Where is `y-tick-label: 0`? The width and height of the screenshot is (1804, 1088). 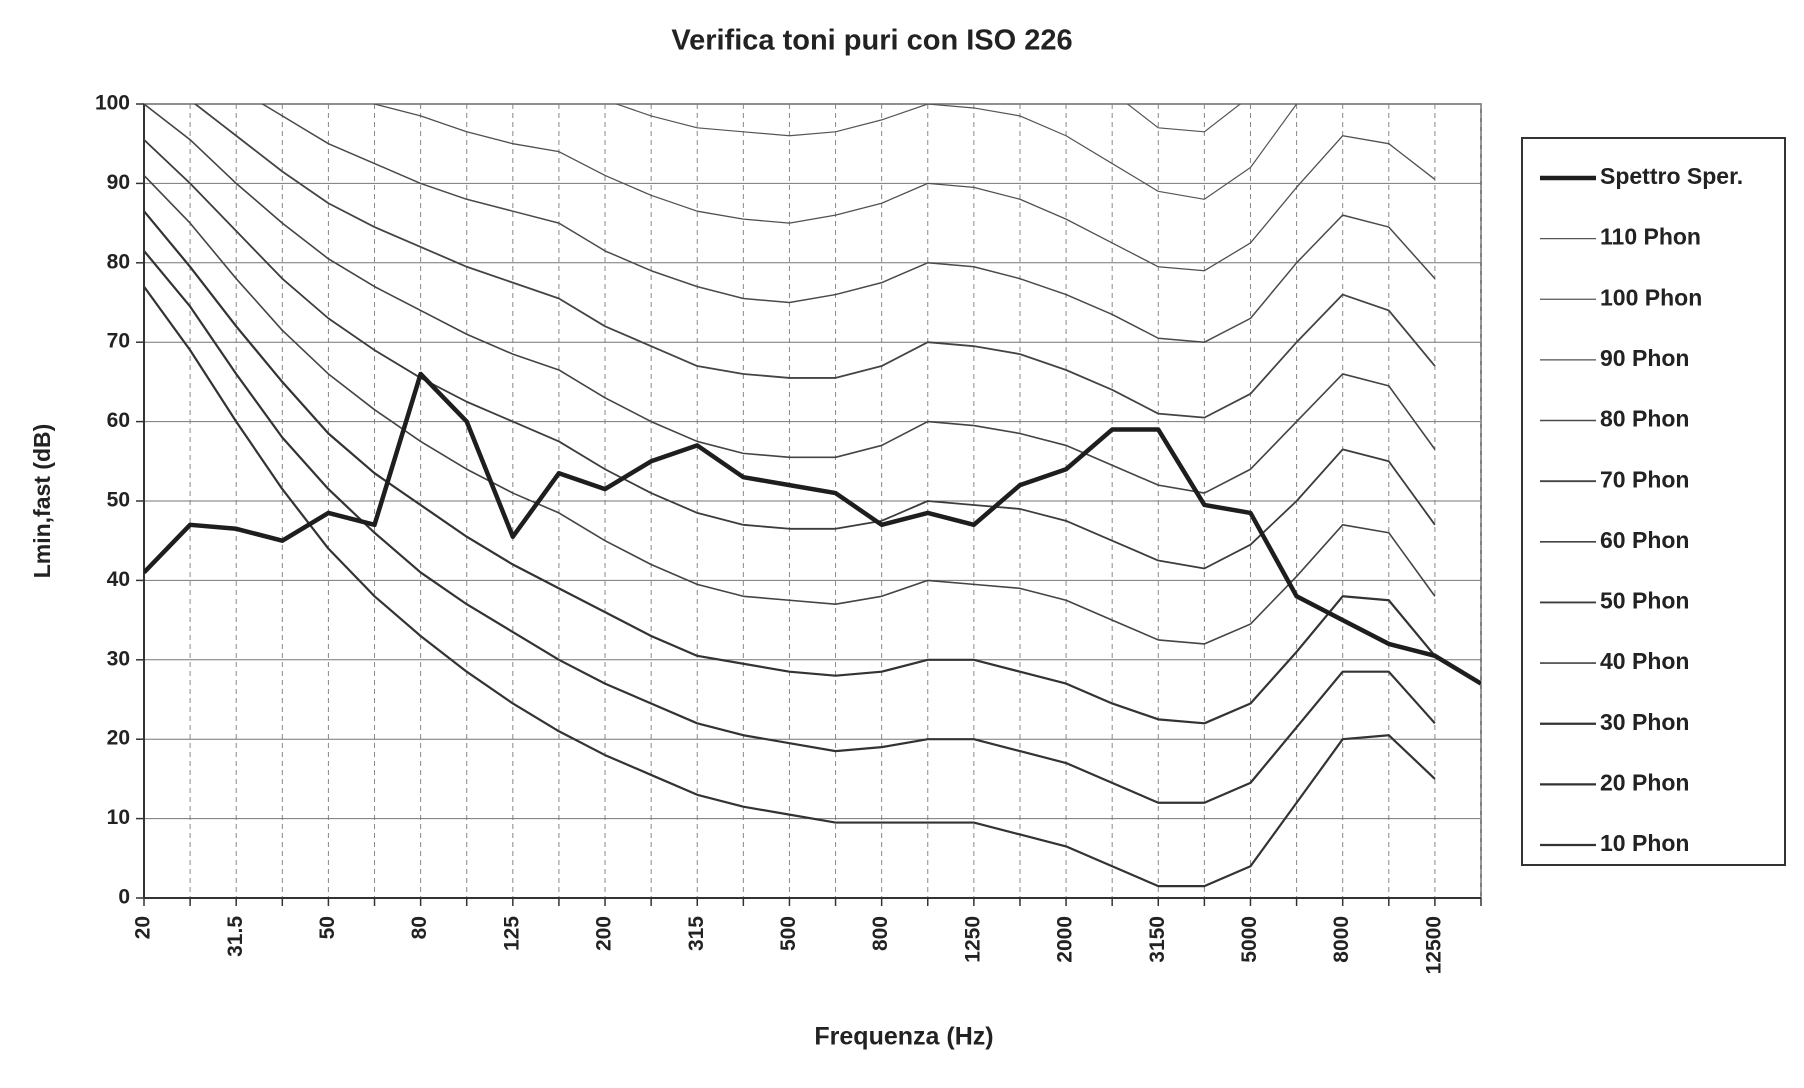
y-tick-label: 0 is located at coordinates (124, 897).